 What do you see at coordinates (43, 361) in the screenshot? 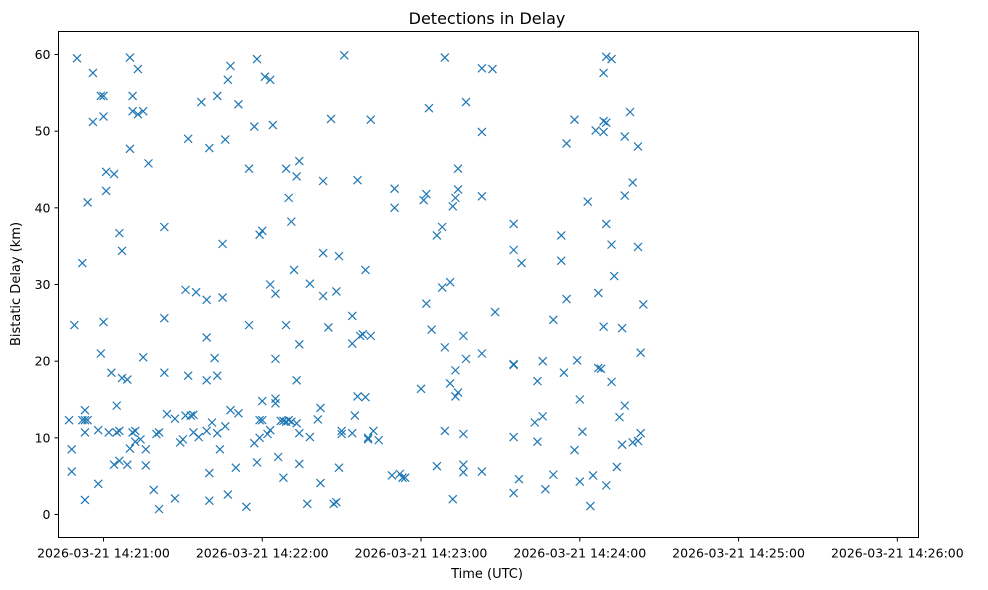
I see `y-tick-label: 20` at bounding box center [43, 361].